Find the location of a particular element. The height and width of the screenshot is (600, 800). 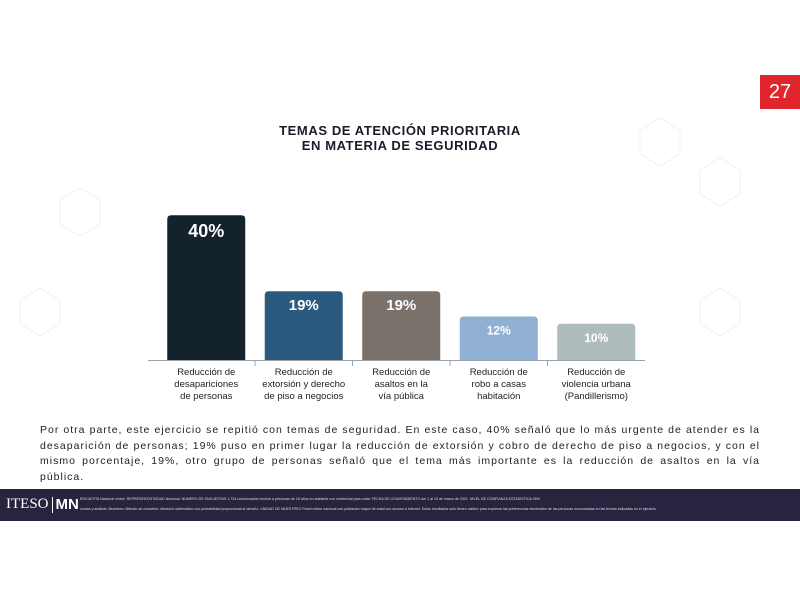

x-tick-label: Reducción de asaltos en la vía pública is located at coordinates (401, 384).